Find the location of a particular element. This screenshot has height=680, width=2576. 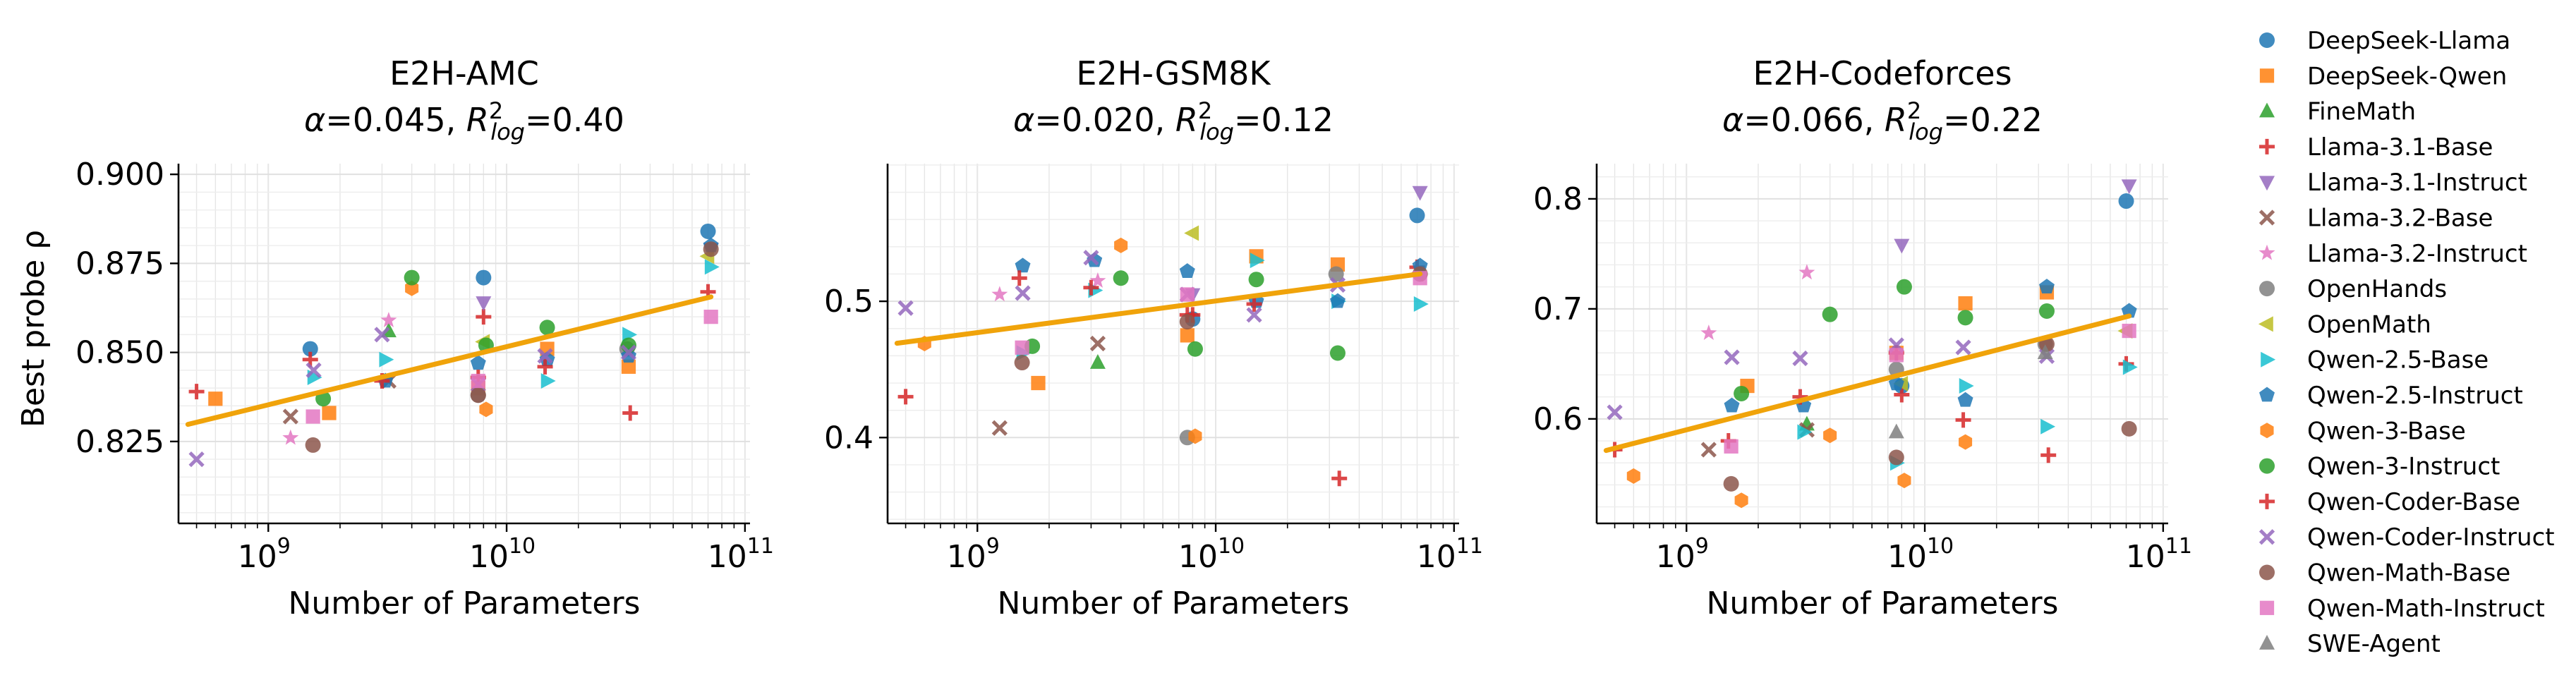

x-axis-label: Number of Parameters is located at coordinates (1883, 603).